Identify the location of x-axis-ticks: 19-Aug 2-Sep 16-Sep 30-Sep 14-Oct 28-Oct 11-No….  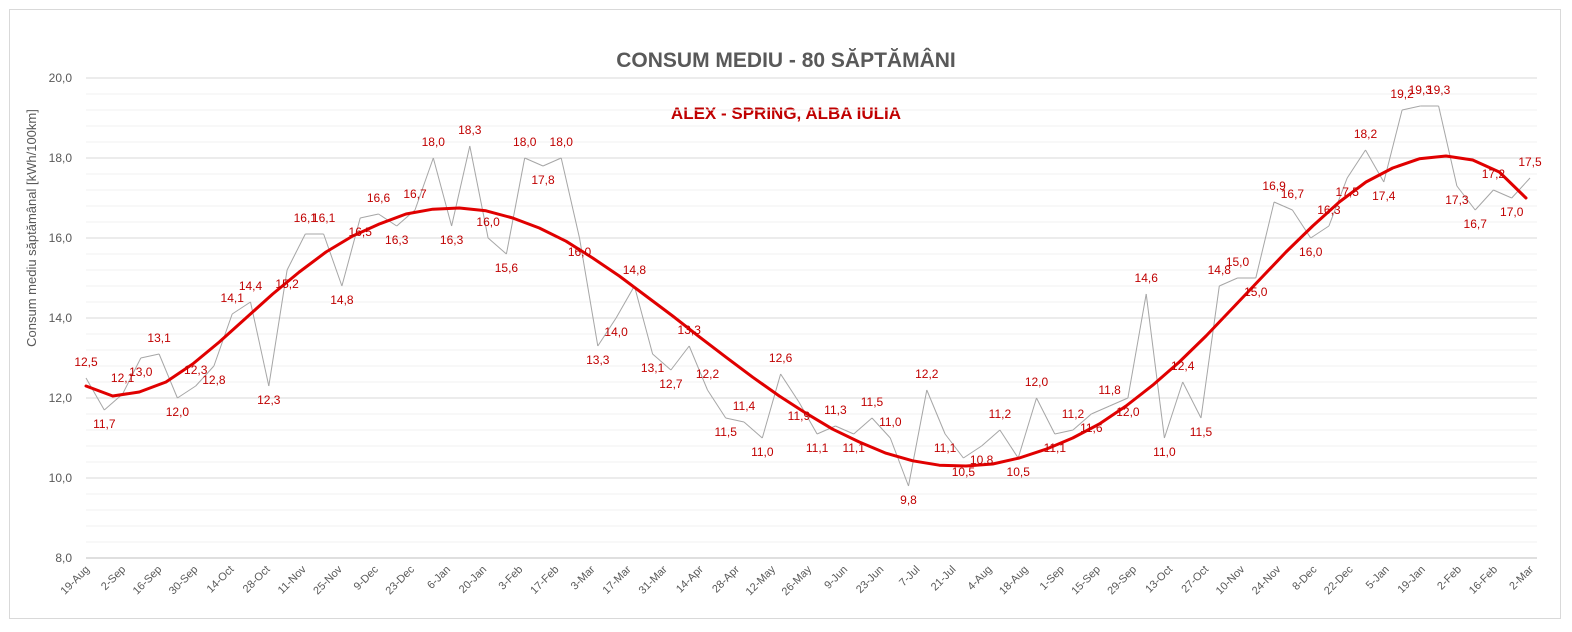
(798, 577).